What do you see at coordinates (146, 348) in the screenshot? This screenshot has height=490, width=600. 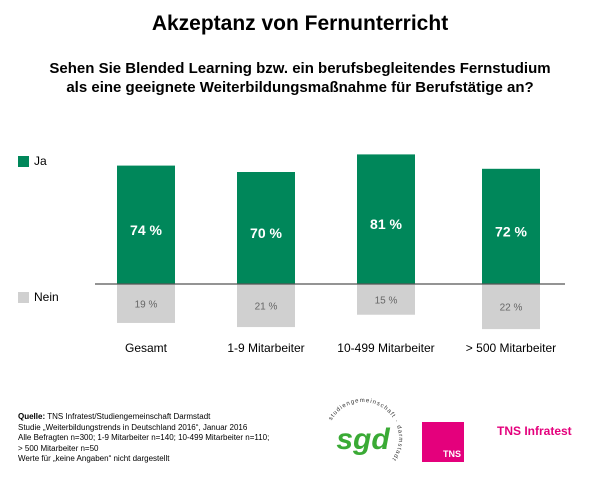 I see `category-label-0: Gesamt` at bounding box center [146, 348].